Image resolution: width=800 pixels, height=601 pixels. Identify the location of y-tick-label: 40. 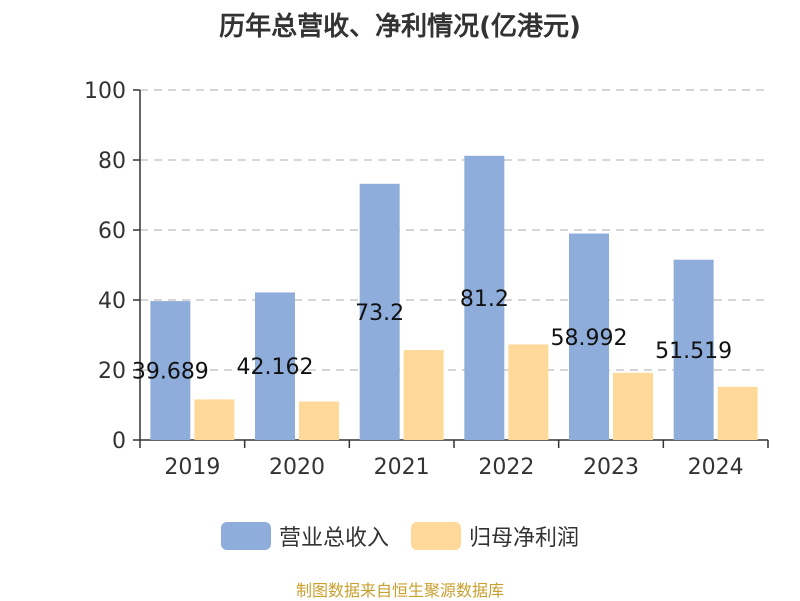
(112, 301).